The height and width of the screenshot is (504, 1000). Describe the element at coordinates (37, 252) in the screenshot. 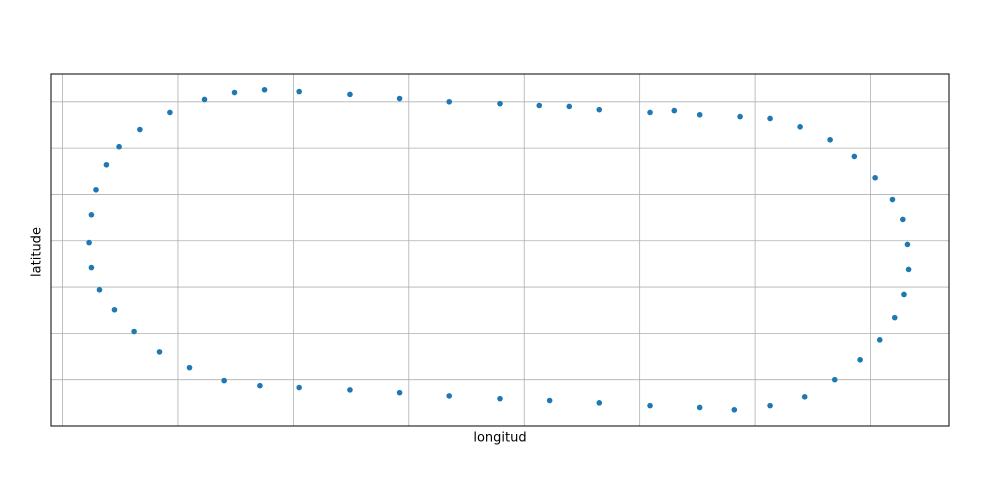

I see `y-axis-label: latitude` at that location.